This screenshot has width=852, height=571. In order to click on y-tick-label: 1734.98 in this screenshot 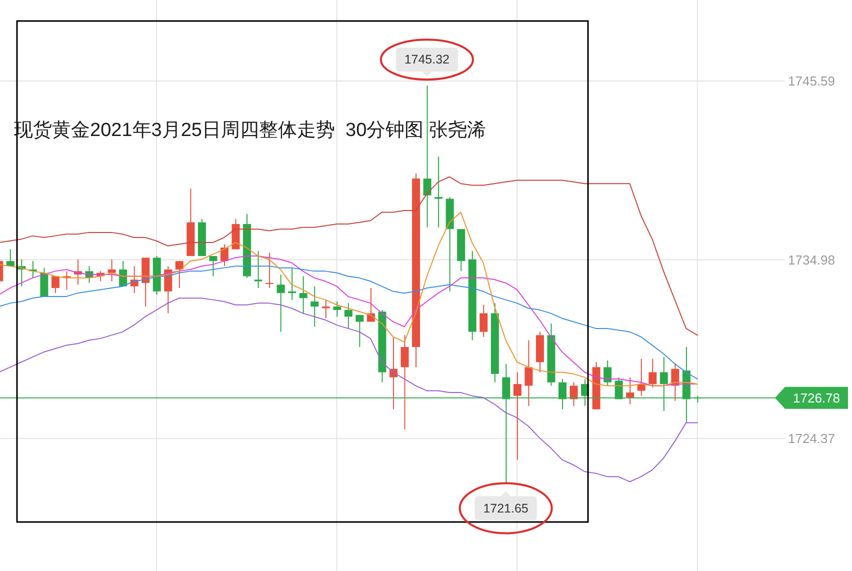, I will do `click(811, 260)`.